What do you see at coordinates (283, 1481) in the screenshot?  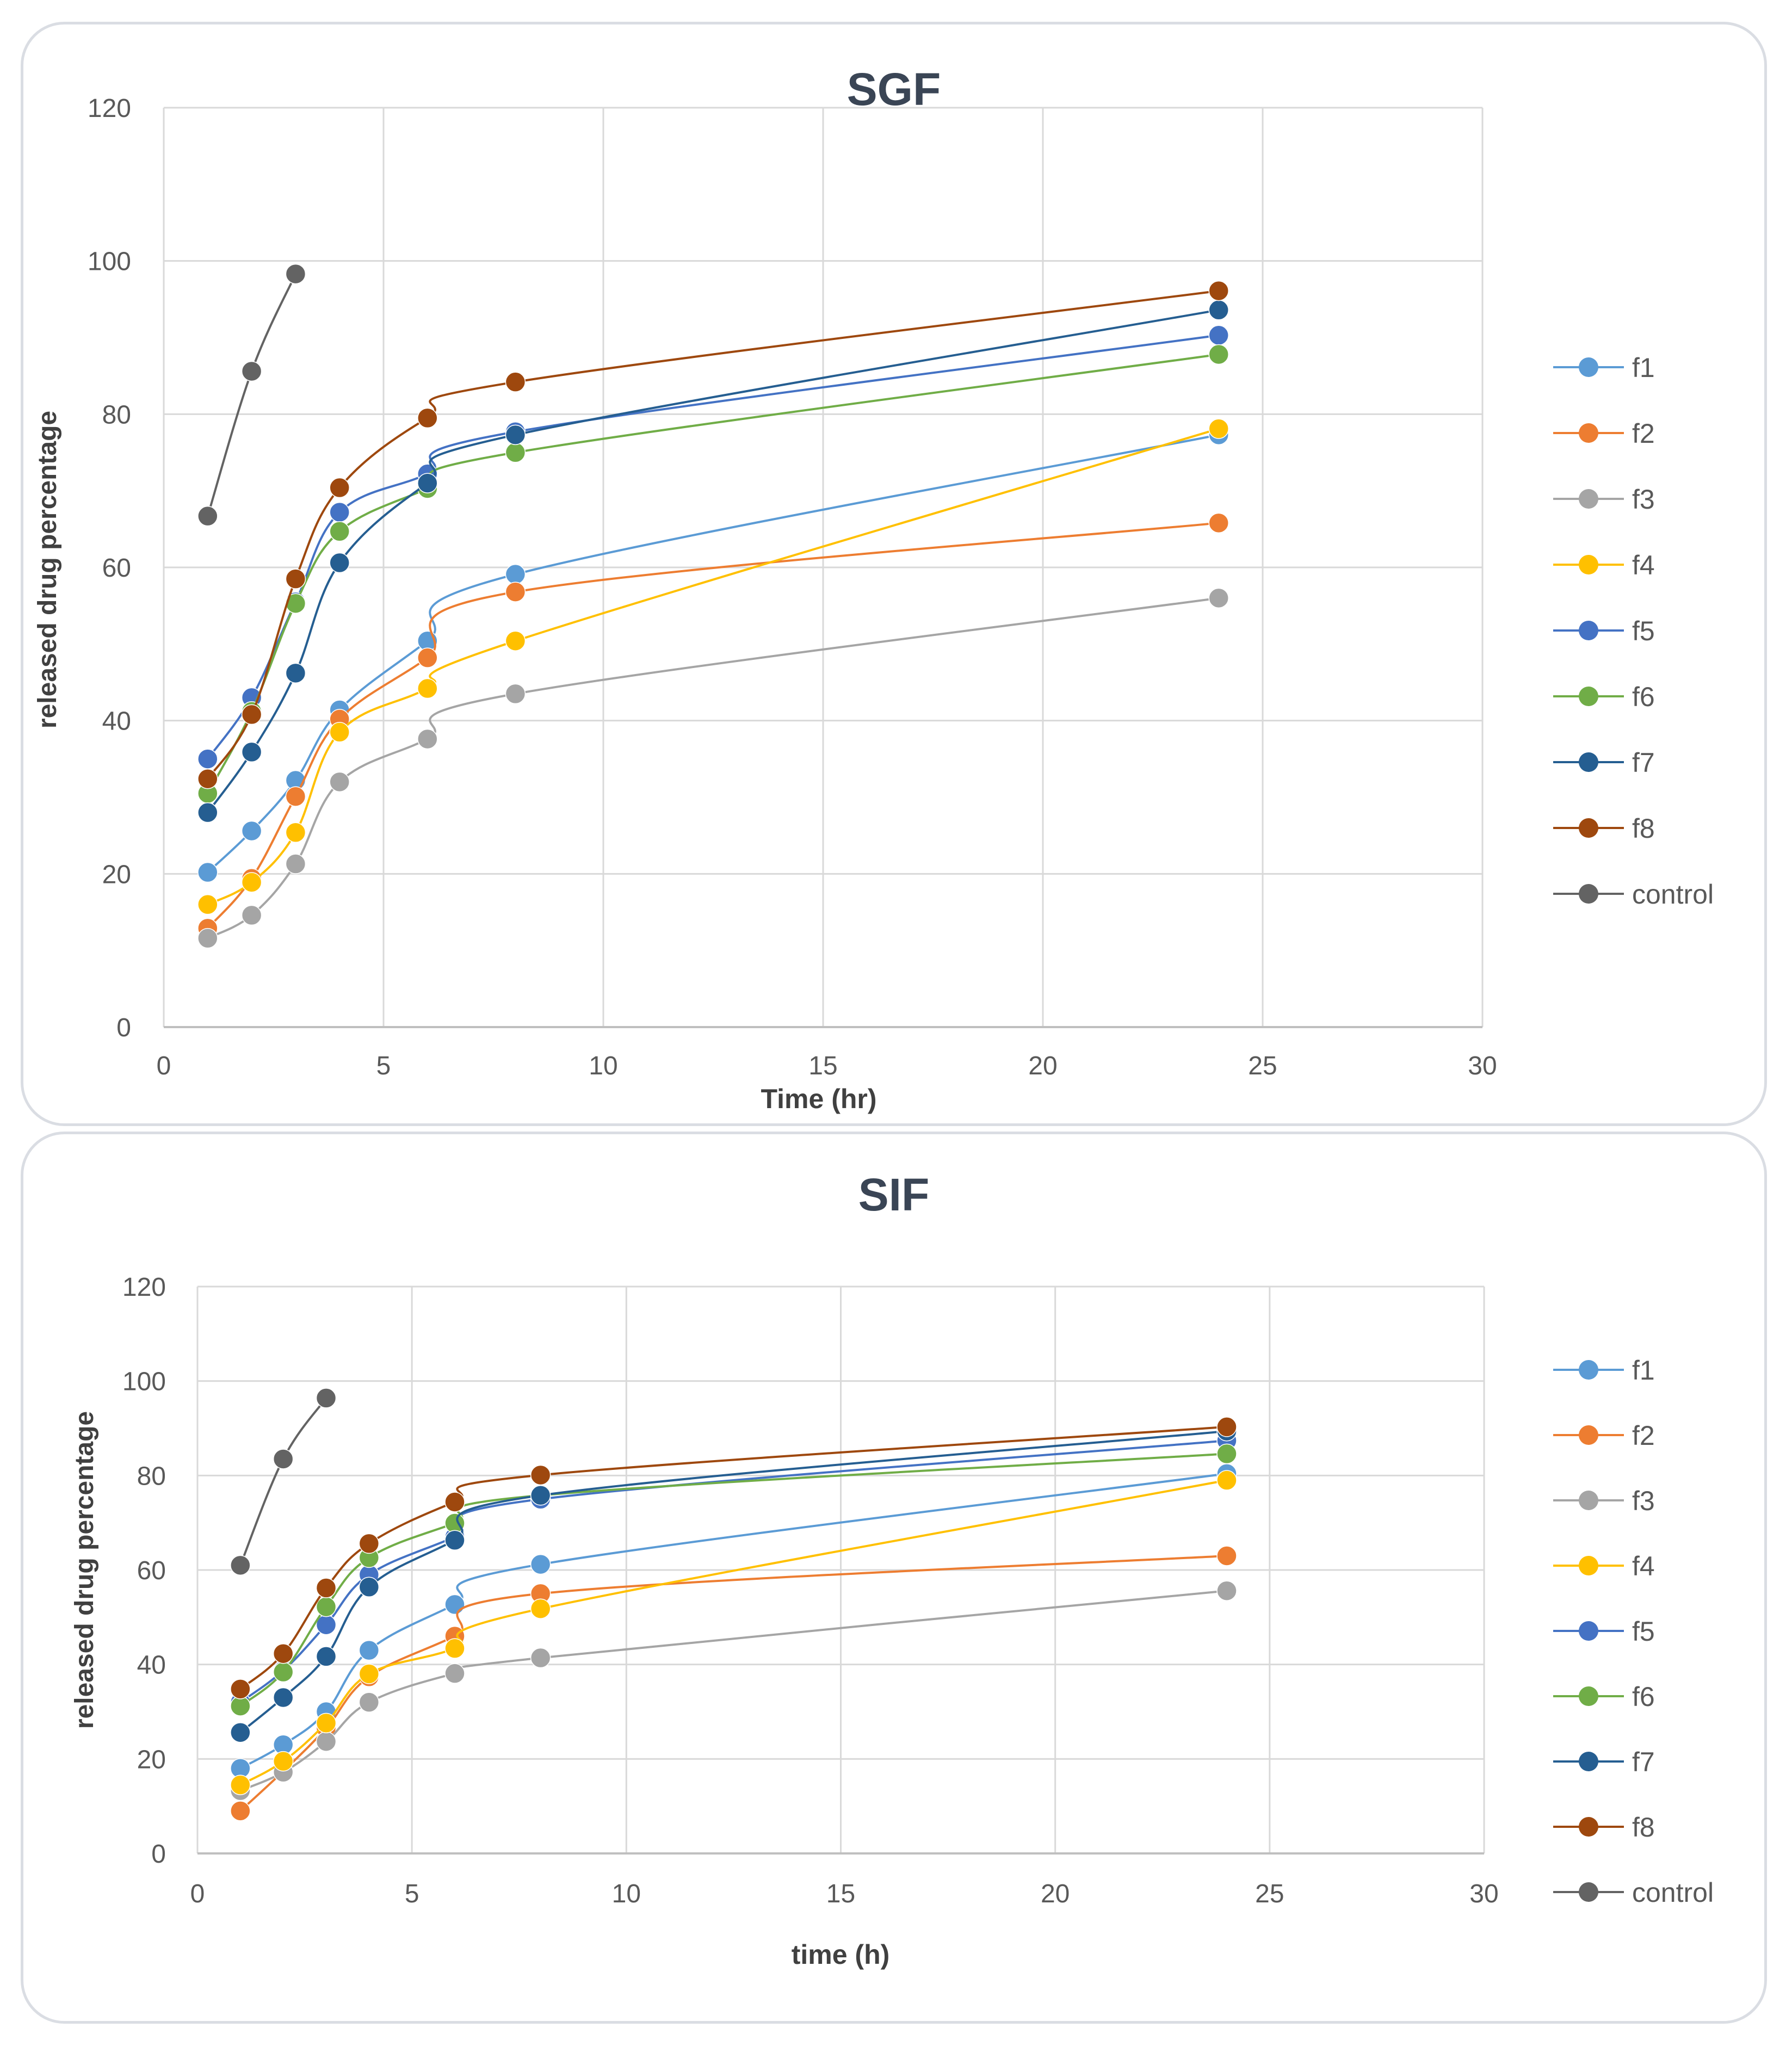 I see `series-line-control` at bounding box center [283, 1481].